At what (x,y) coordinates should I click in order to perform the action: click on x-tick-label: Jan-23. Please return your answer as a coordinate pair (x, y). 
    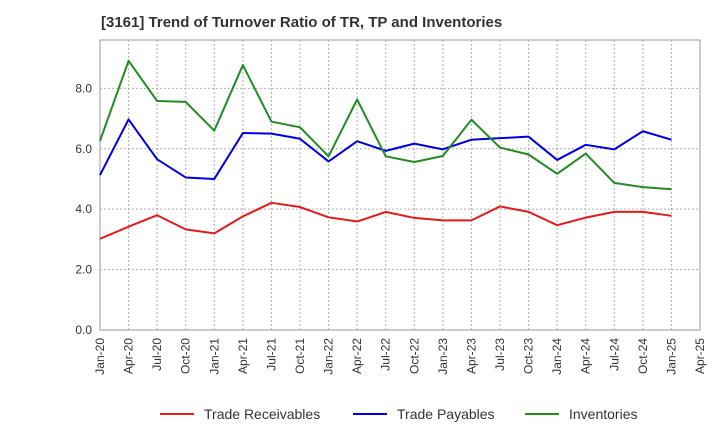
    Looking at the image, I should click on (443, 356).